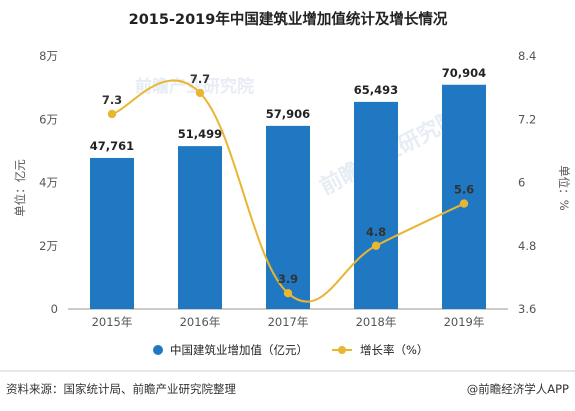  I want to click on y-right-tick-label: 4.8, so click(527, 246).